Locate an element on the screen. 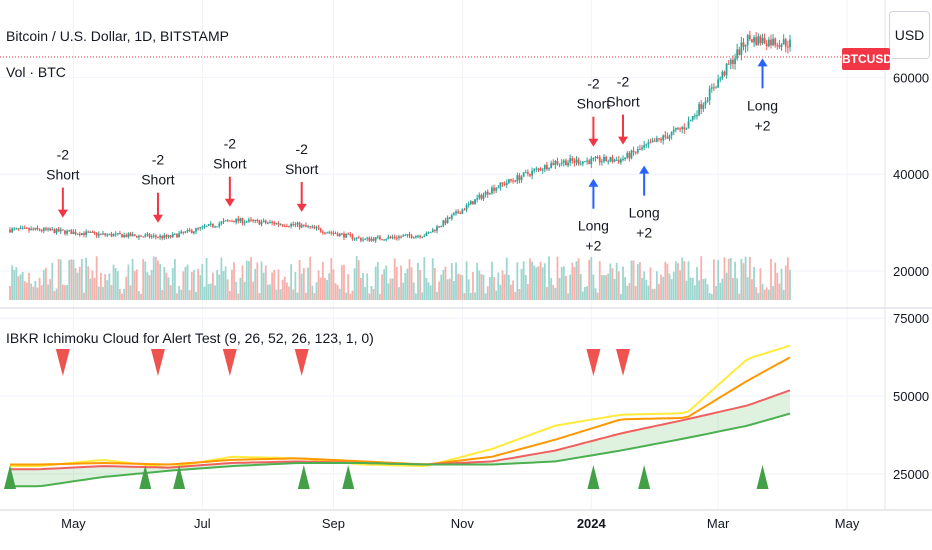  short-text-label: Short is located at coordinates (230, 164).